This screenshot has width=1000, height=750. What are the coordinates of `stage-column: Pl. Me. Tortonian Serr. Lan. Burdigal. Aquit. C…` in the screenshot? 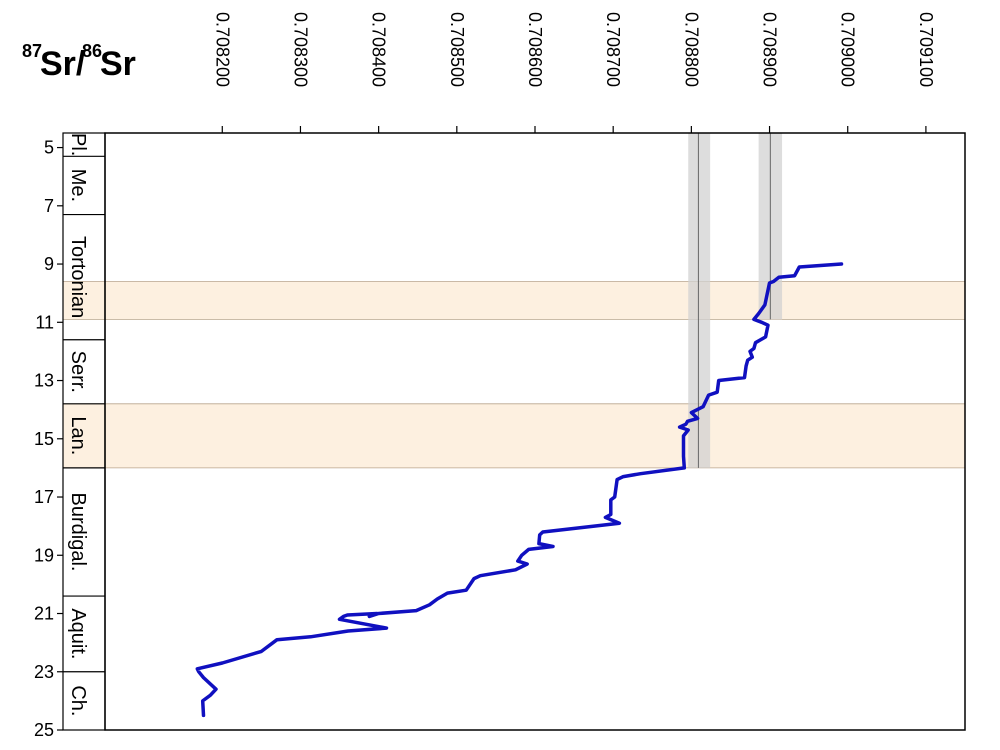 It's located at (84, 431).